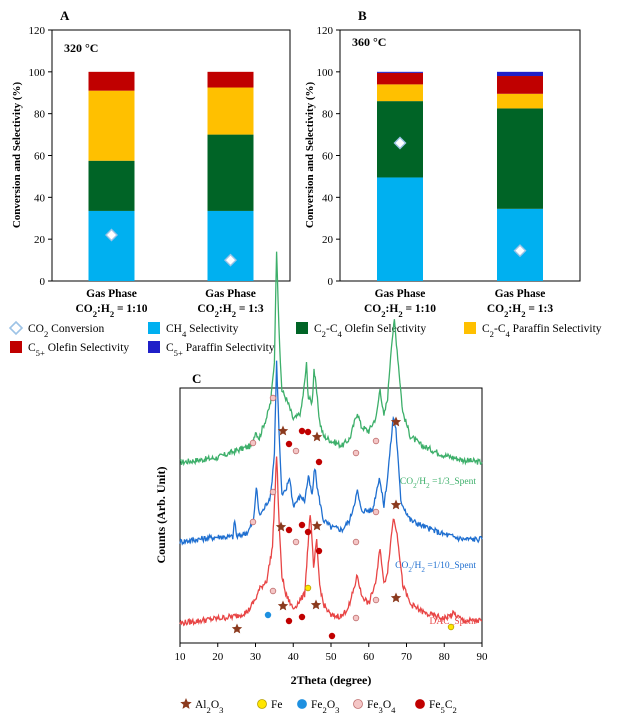 Image resolution: width=631 pixels, height=721 pixels. Describe the element at coordinates (337, 710) in the screenshot. I see `legend-fe2o3-label-part: 3` at that location.